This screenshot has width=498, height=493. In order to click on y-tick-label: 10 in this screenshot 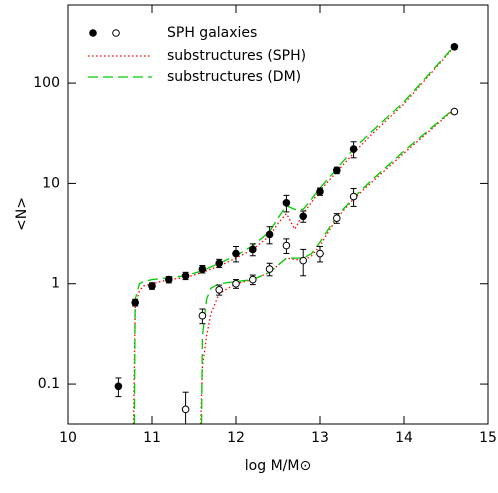, I will do `click(51, 183)`.